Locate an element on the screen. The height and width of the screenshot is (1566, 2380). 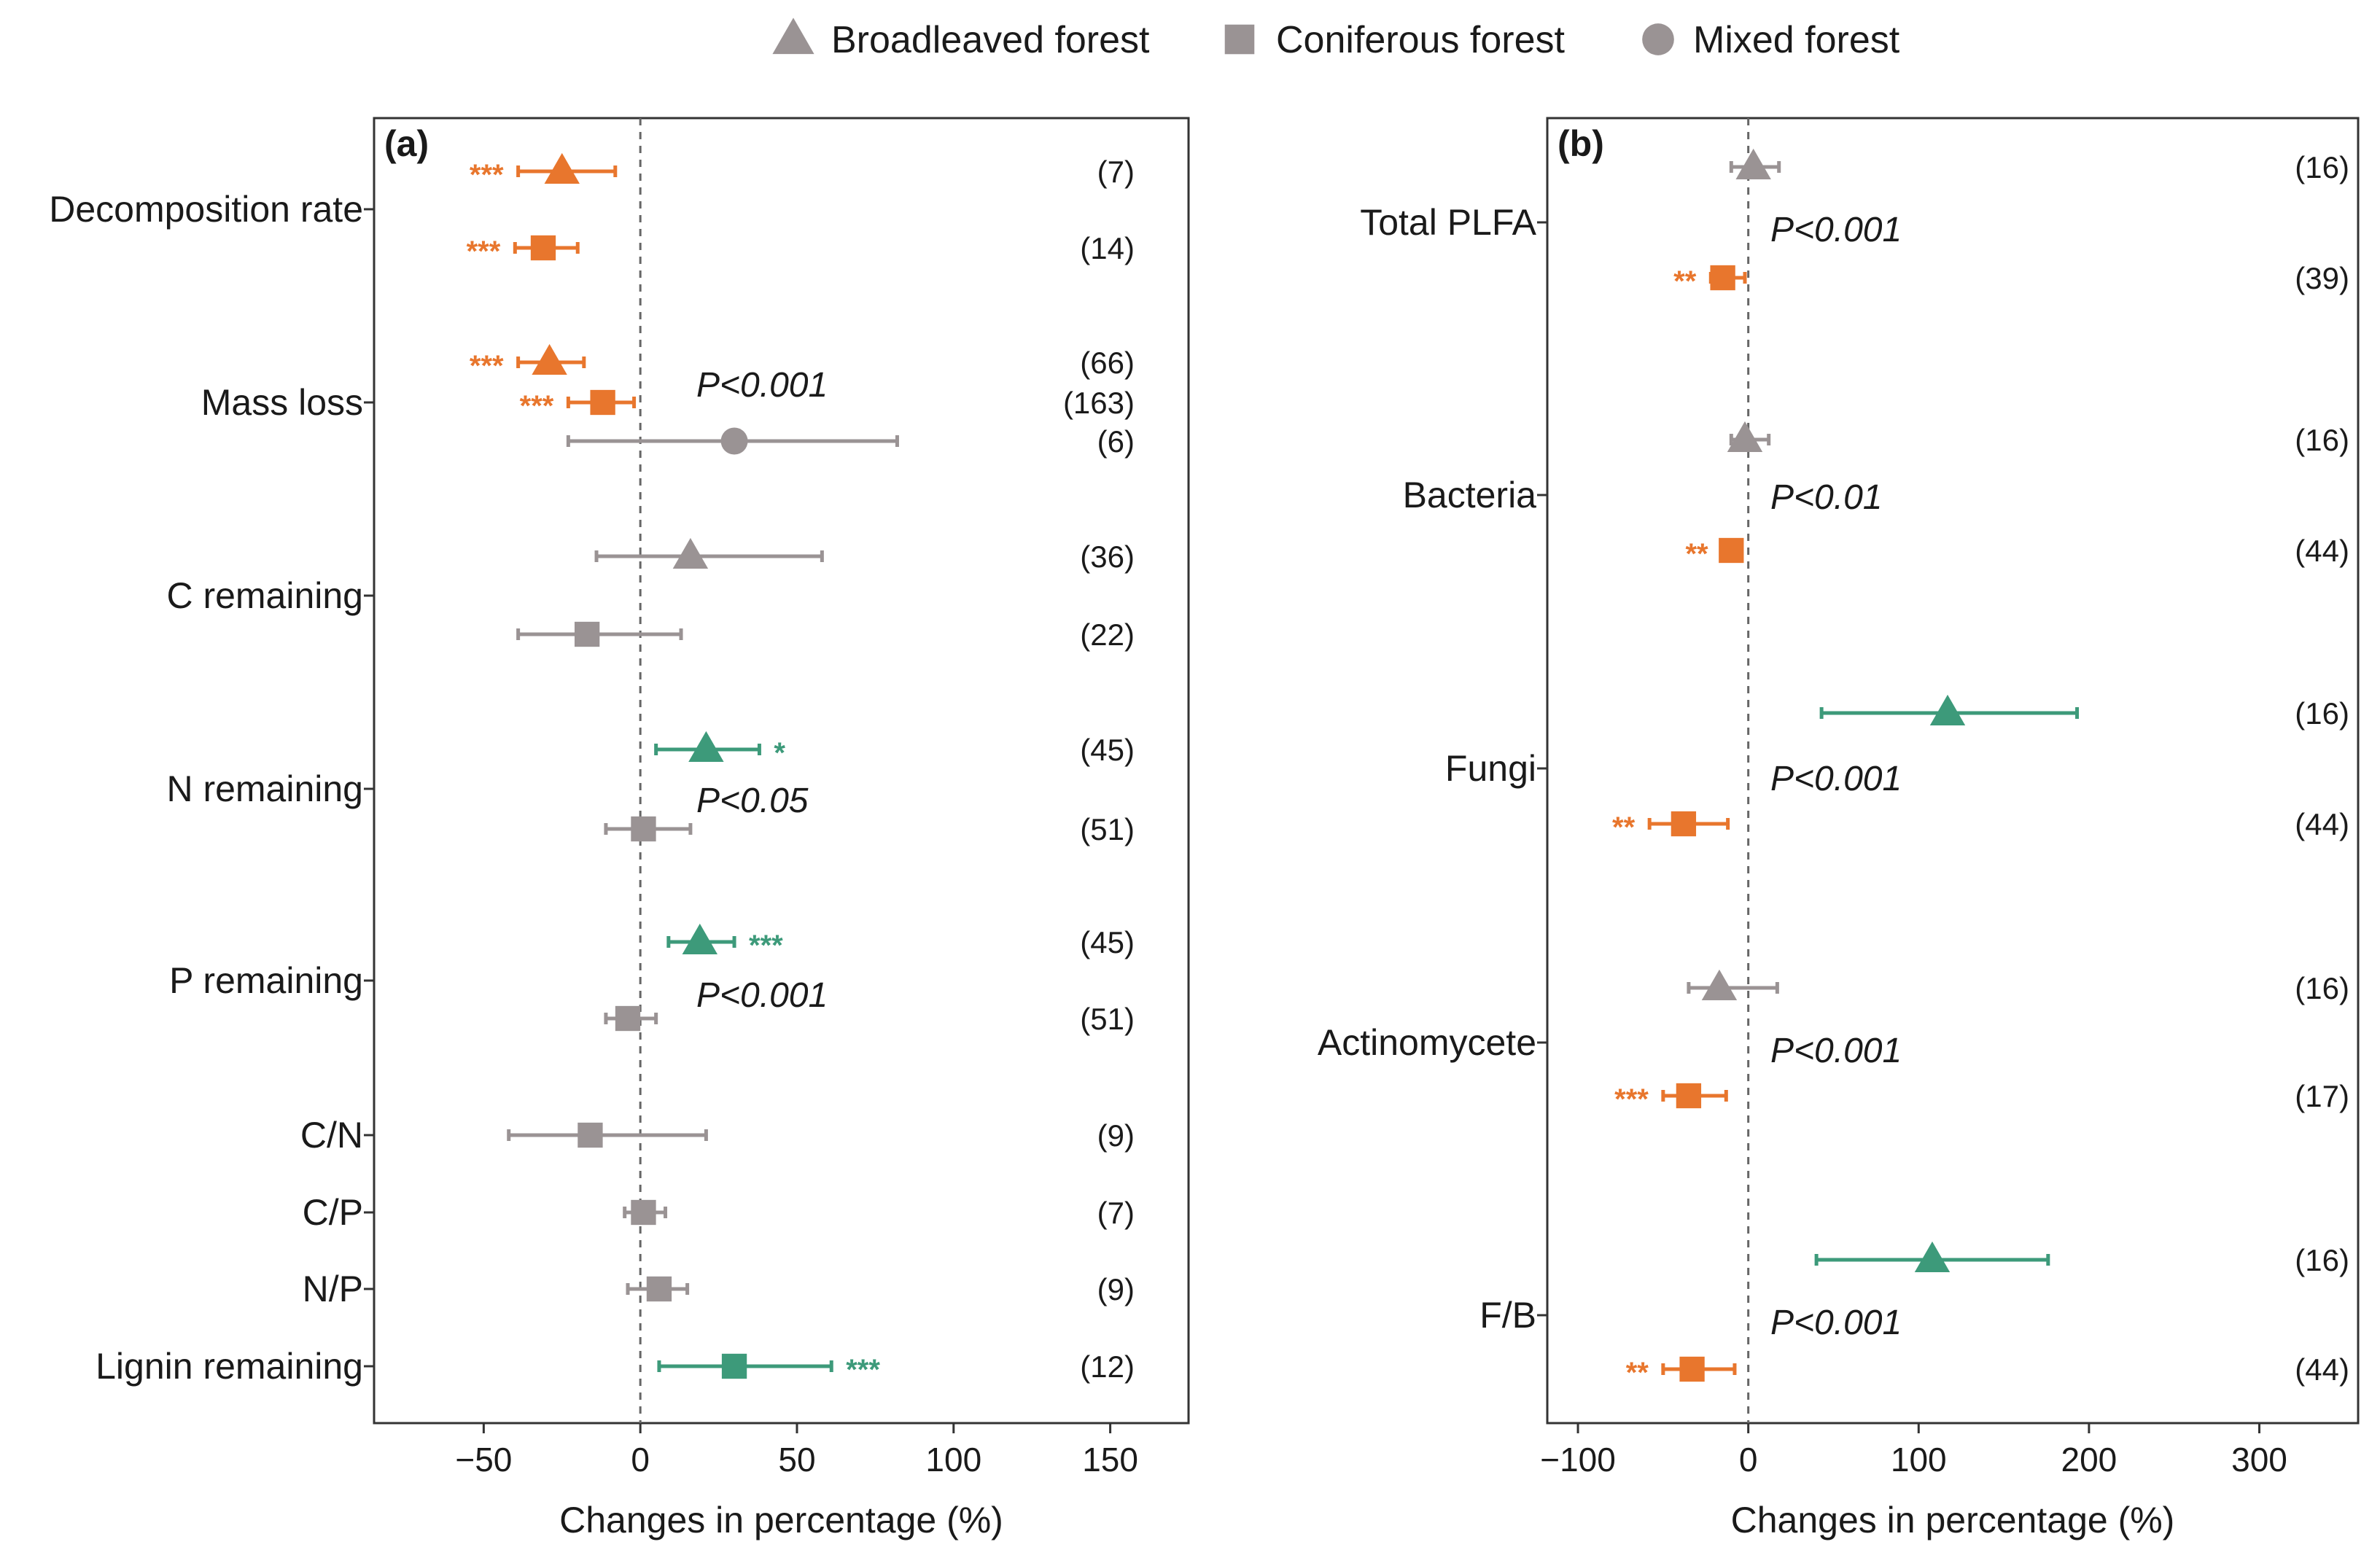
category-label: C/N is located at coordinates (331, 1135).